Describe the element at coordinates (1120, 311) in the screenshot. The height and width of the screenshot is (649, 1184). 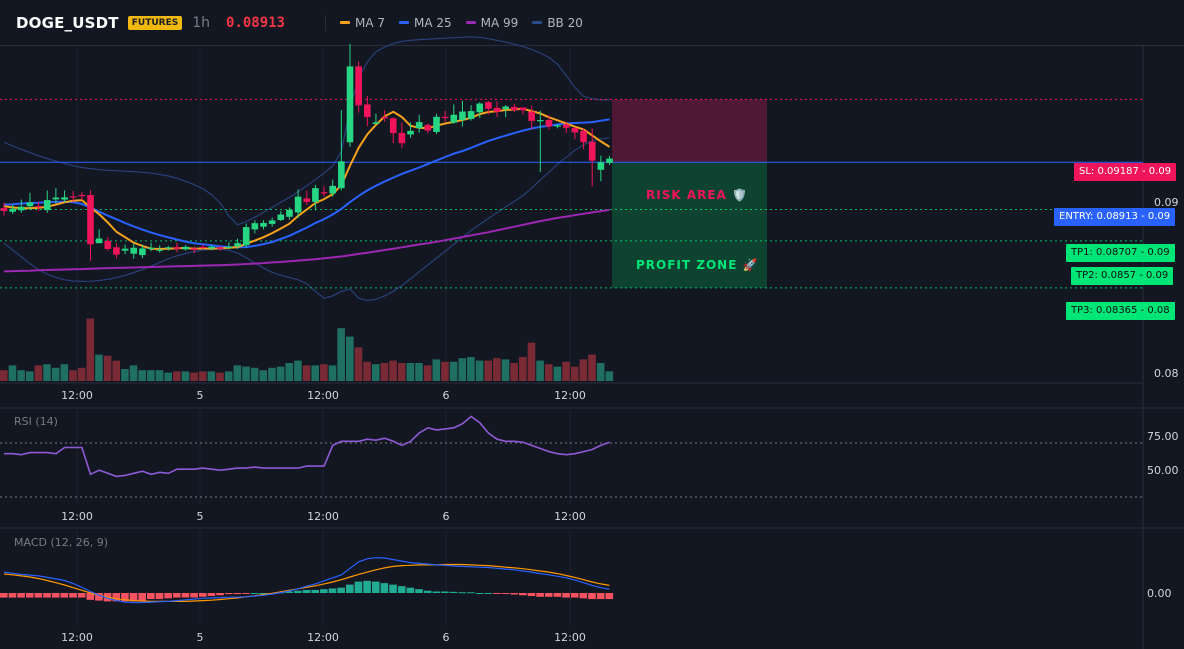
I see `tp3-price-label: TP3: 0.08365 - 0.08` at that location.